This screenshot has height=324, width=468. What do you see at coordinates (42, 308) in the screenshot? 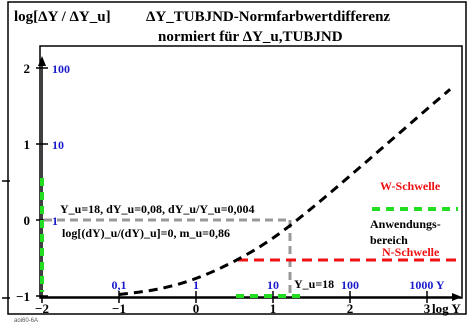
I see `x-tick-label: −2` at bounding box center [42, 308].